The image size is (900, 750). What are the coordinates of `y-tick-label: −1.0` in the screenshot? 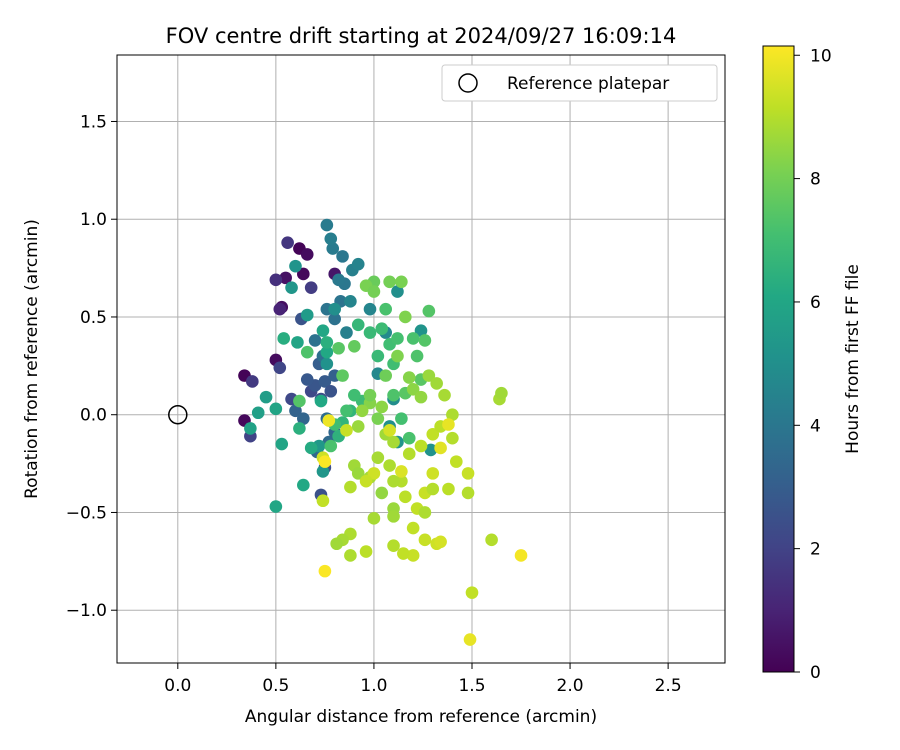 It's located at (86, 611).